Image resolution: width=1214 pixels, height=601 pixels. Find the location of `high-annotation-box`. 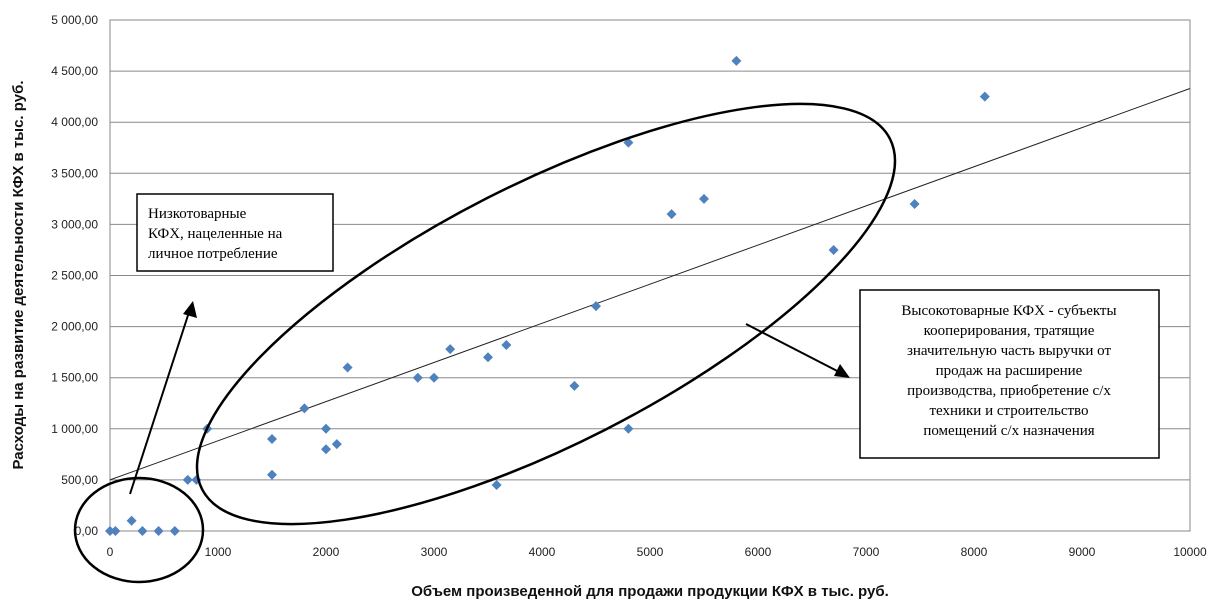

high-annotation-box is located at coordinates (1009, 374).